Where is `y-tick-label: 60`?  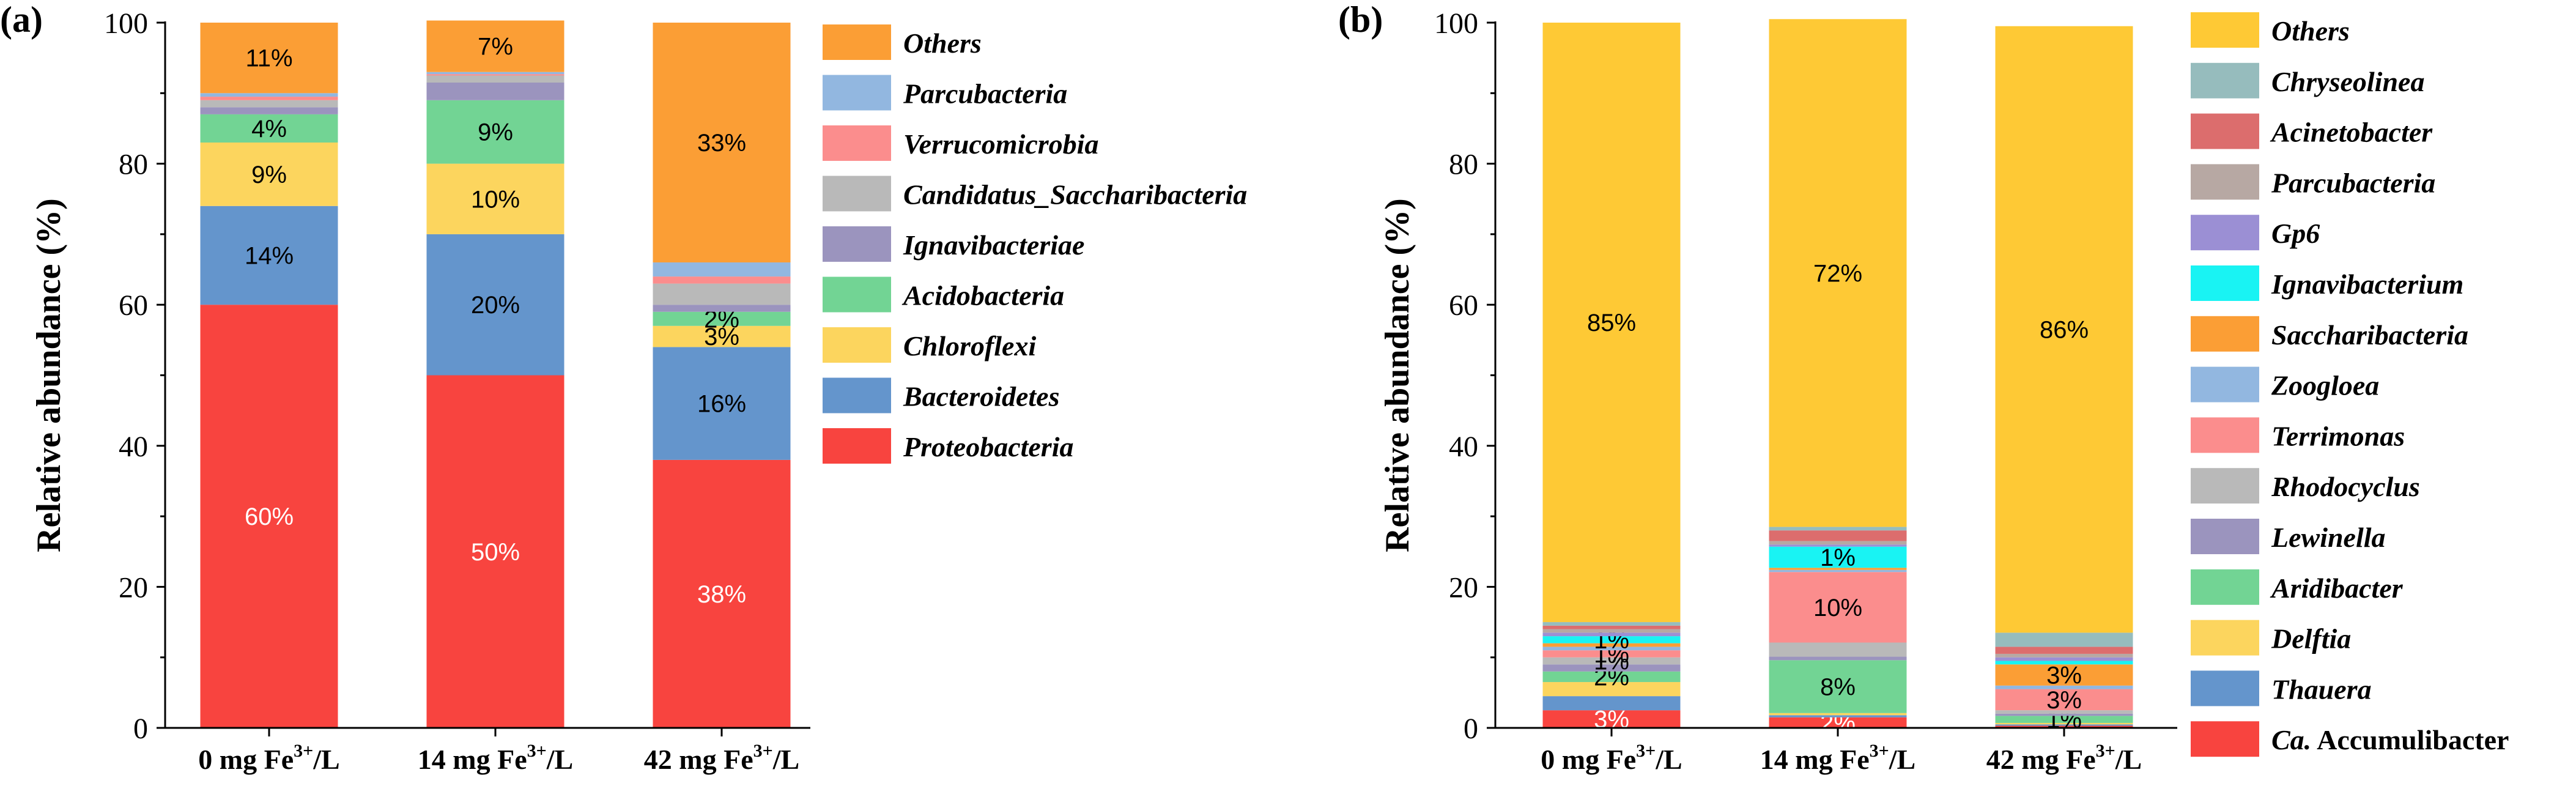
y-tick-label: 60 is located at coordinates (1463, 306).